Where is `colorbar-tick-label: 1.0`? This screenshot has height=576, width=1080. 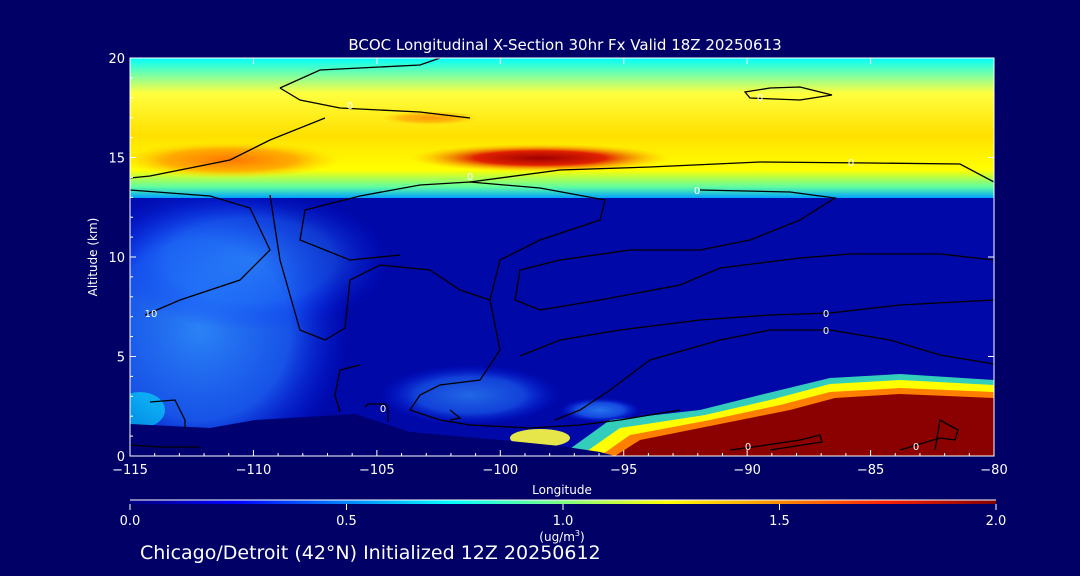
colorbar-tick-label: 1.0 is located at coordinates (563, 521).